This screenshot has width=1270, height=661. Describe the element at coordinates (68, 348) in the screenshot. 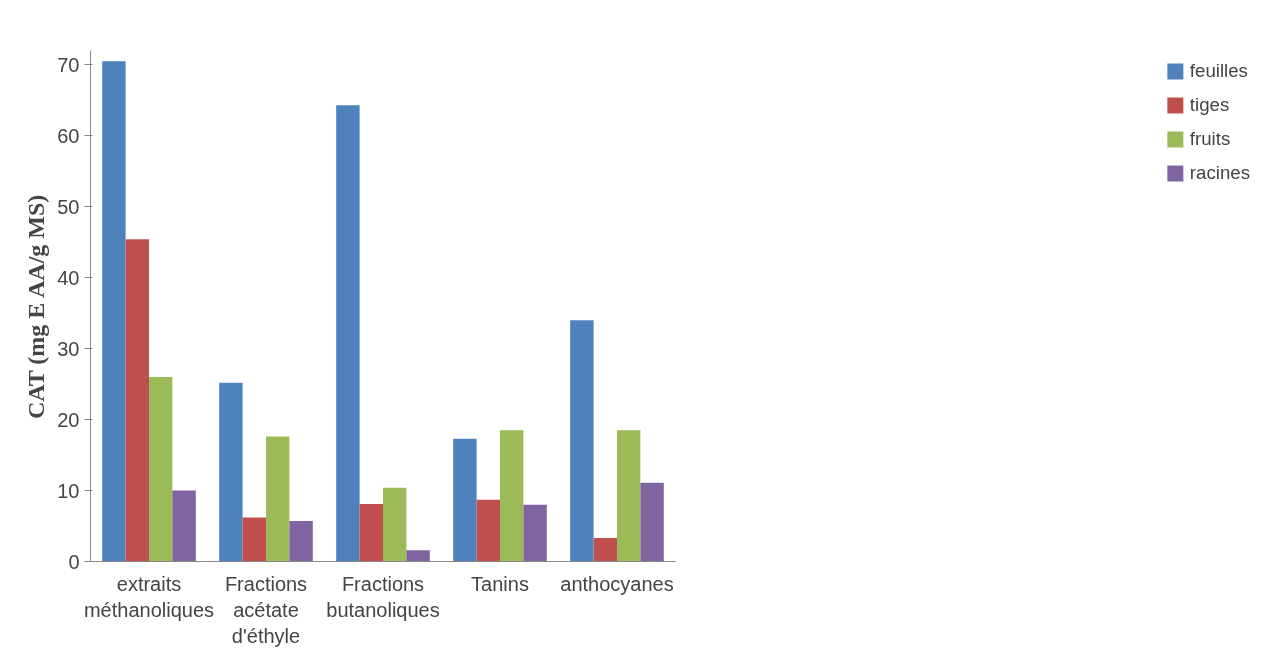

I see `y-tick-label: 30` at that location.